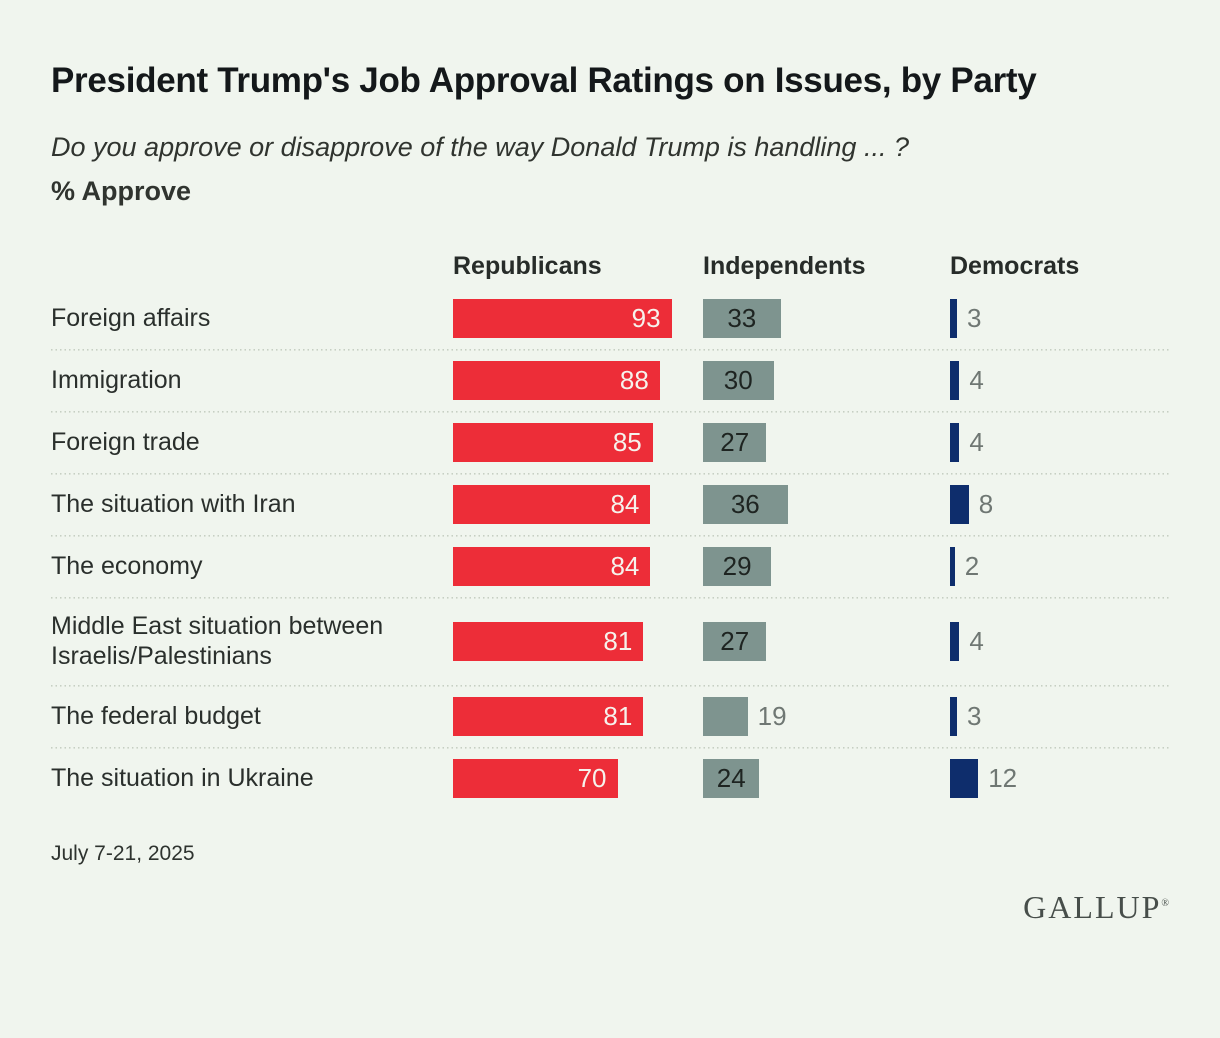 The image size is (1220, 1038). What do you see at coordinates (562, 318) in the screenshot?
I see `republicans-bar: 93` at bounding box center [562, 318].